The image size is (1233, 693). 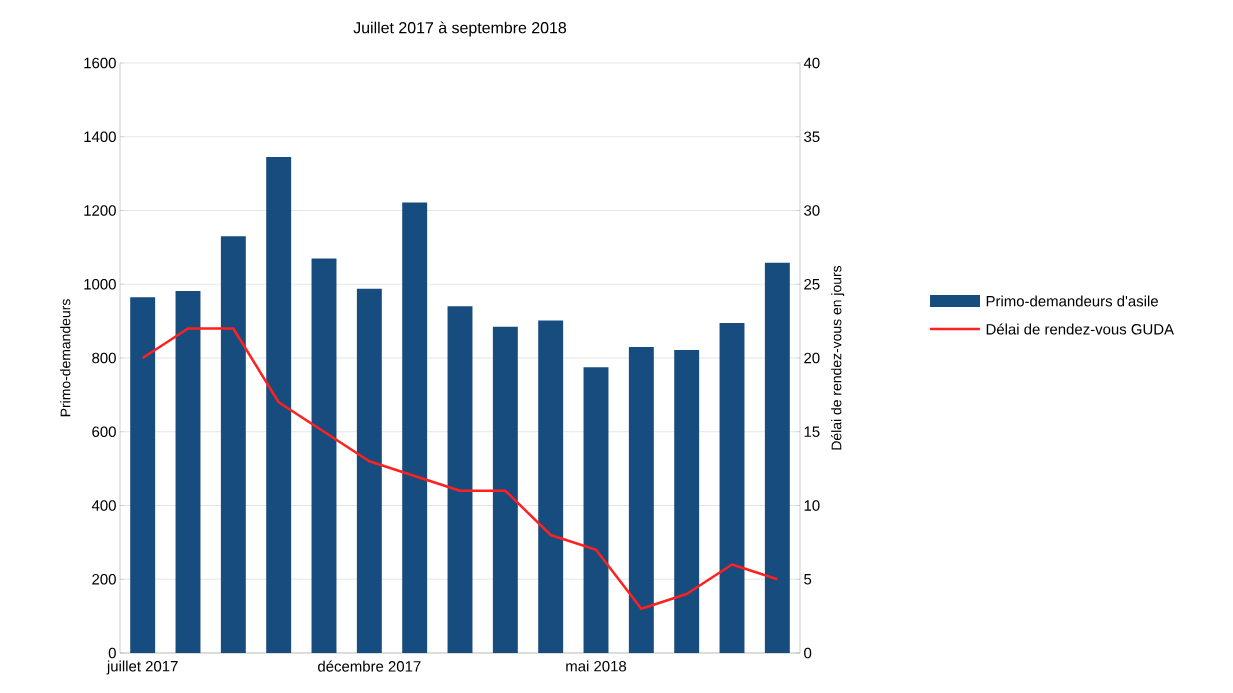 What do you see at coordinates (1072, 301) in the screenshot?
I see `legend-label: Primo-demandeurs d'asile` at bounding box center [1072, 301].